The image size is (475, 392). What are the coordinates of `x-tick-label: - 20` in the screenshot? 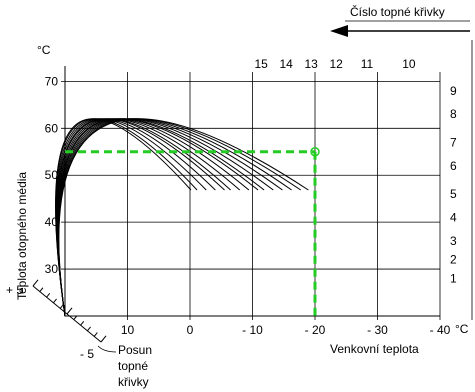 It's located at (315, 330).